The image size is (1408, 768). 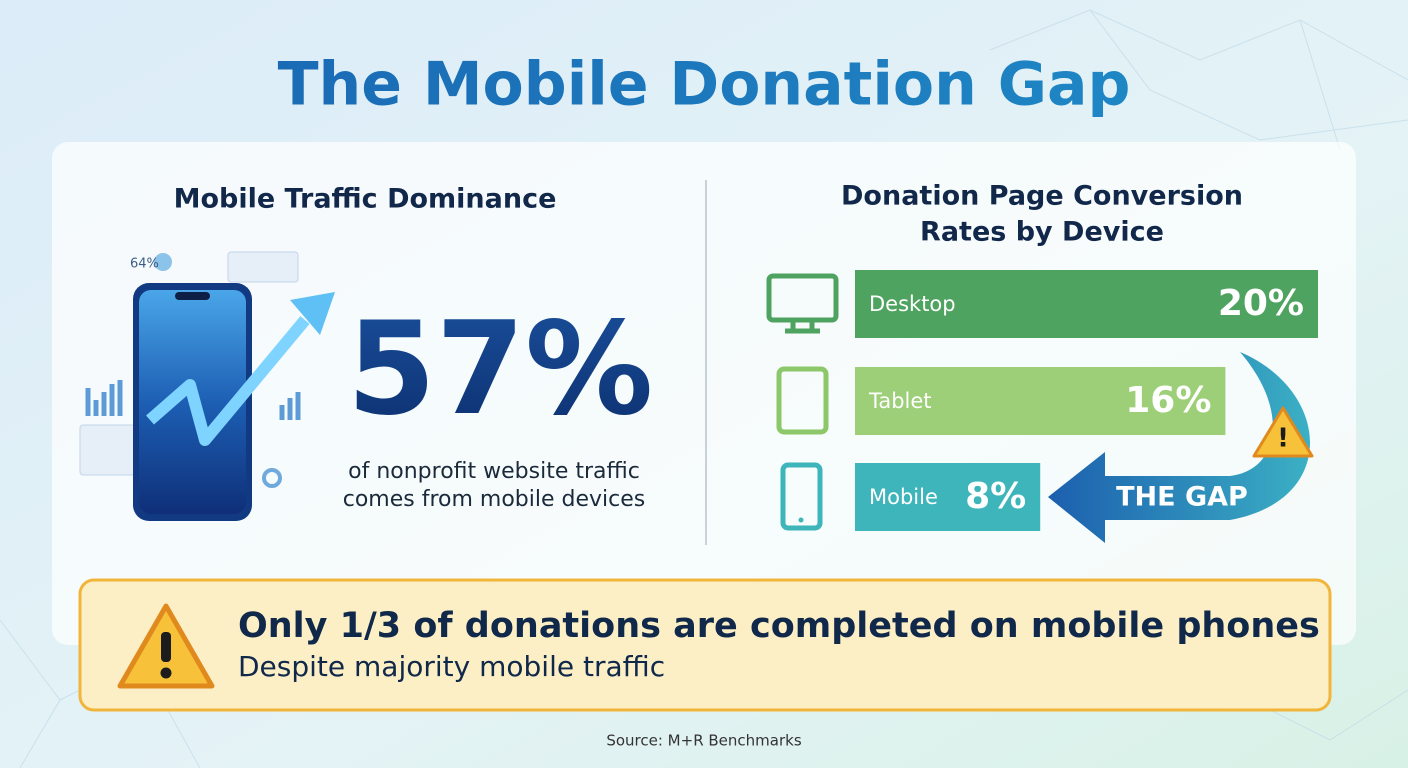 I want to click on gap-label: THE GAP, so click(x=1182, y=497).